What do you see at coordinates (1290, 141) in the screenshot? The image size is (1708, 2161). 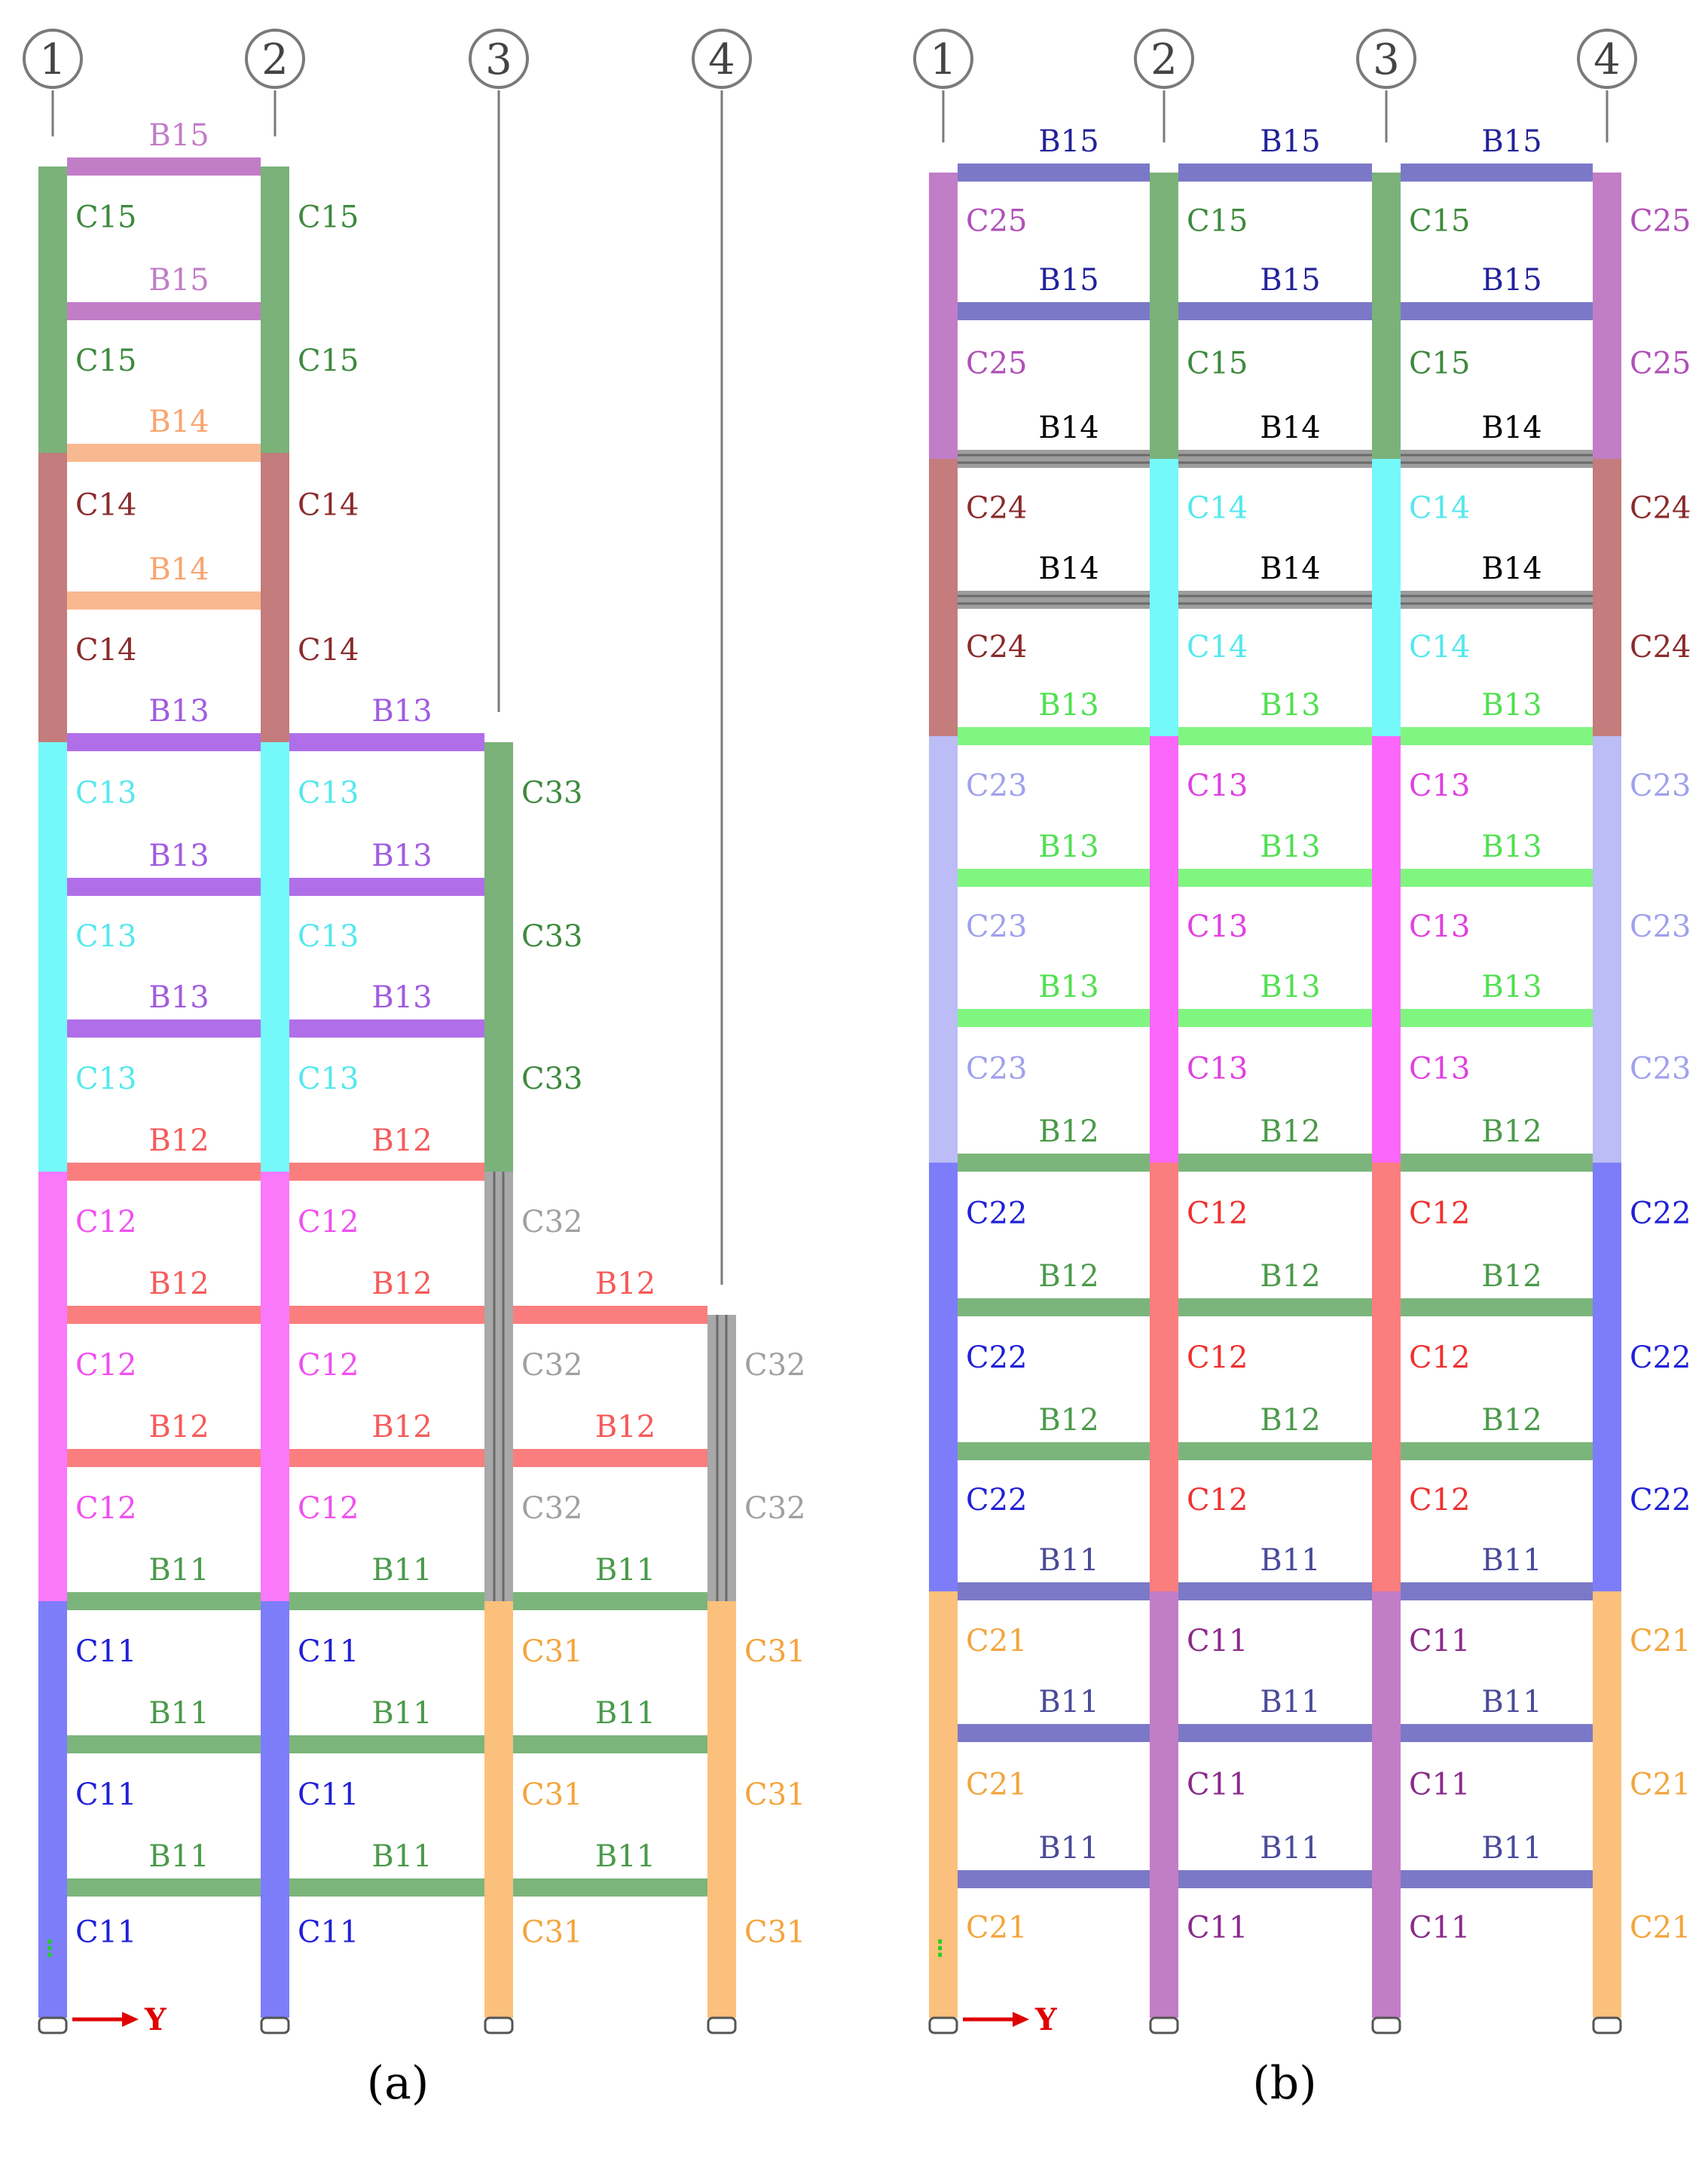 I see `beam-label-b: B15` at bounding box center [1290, 141].